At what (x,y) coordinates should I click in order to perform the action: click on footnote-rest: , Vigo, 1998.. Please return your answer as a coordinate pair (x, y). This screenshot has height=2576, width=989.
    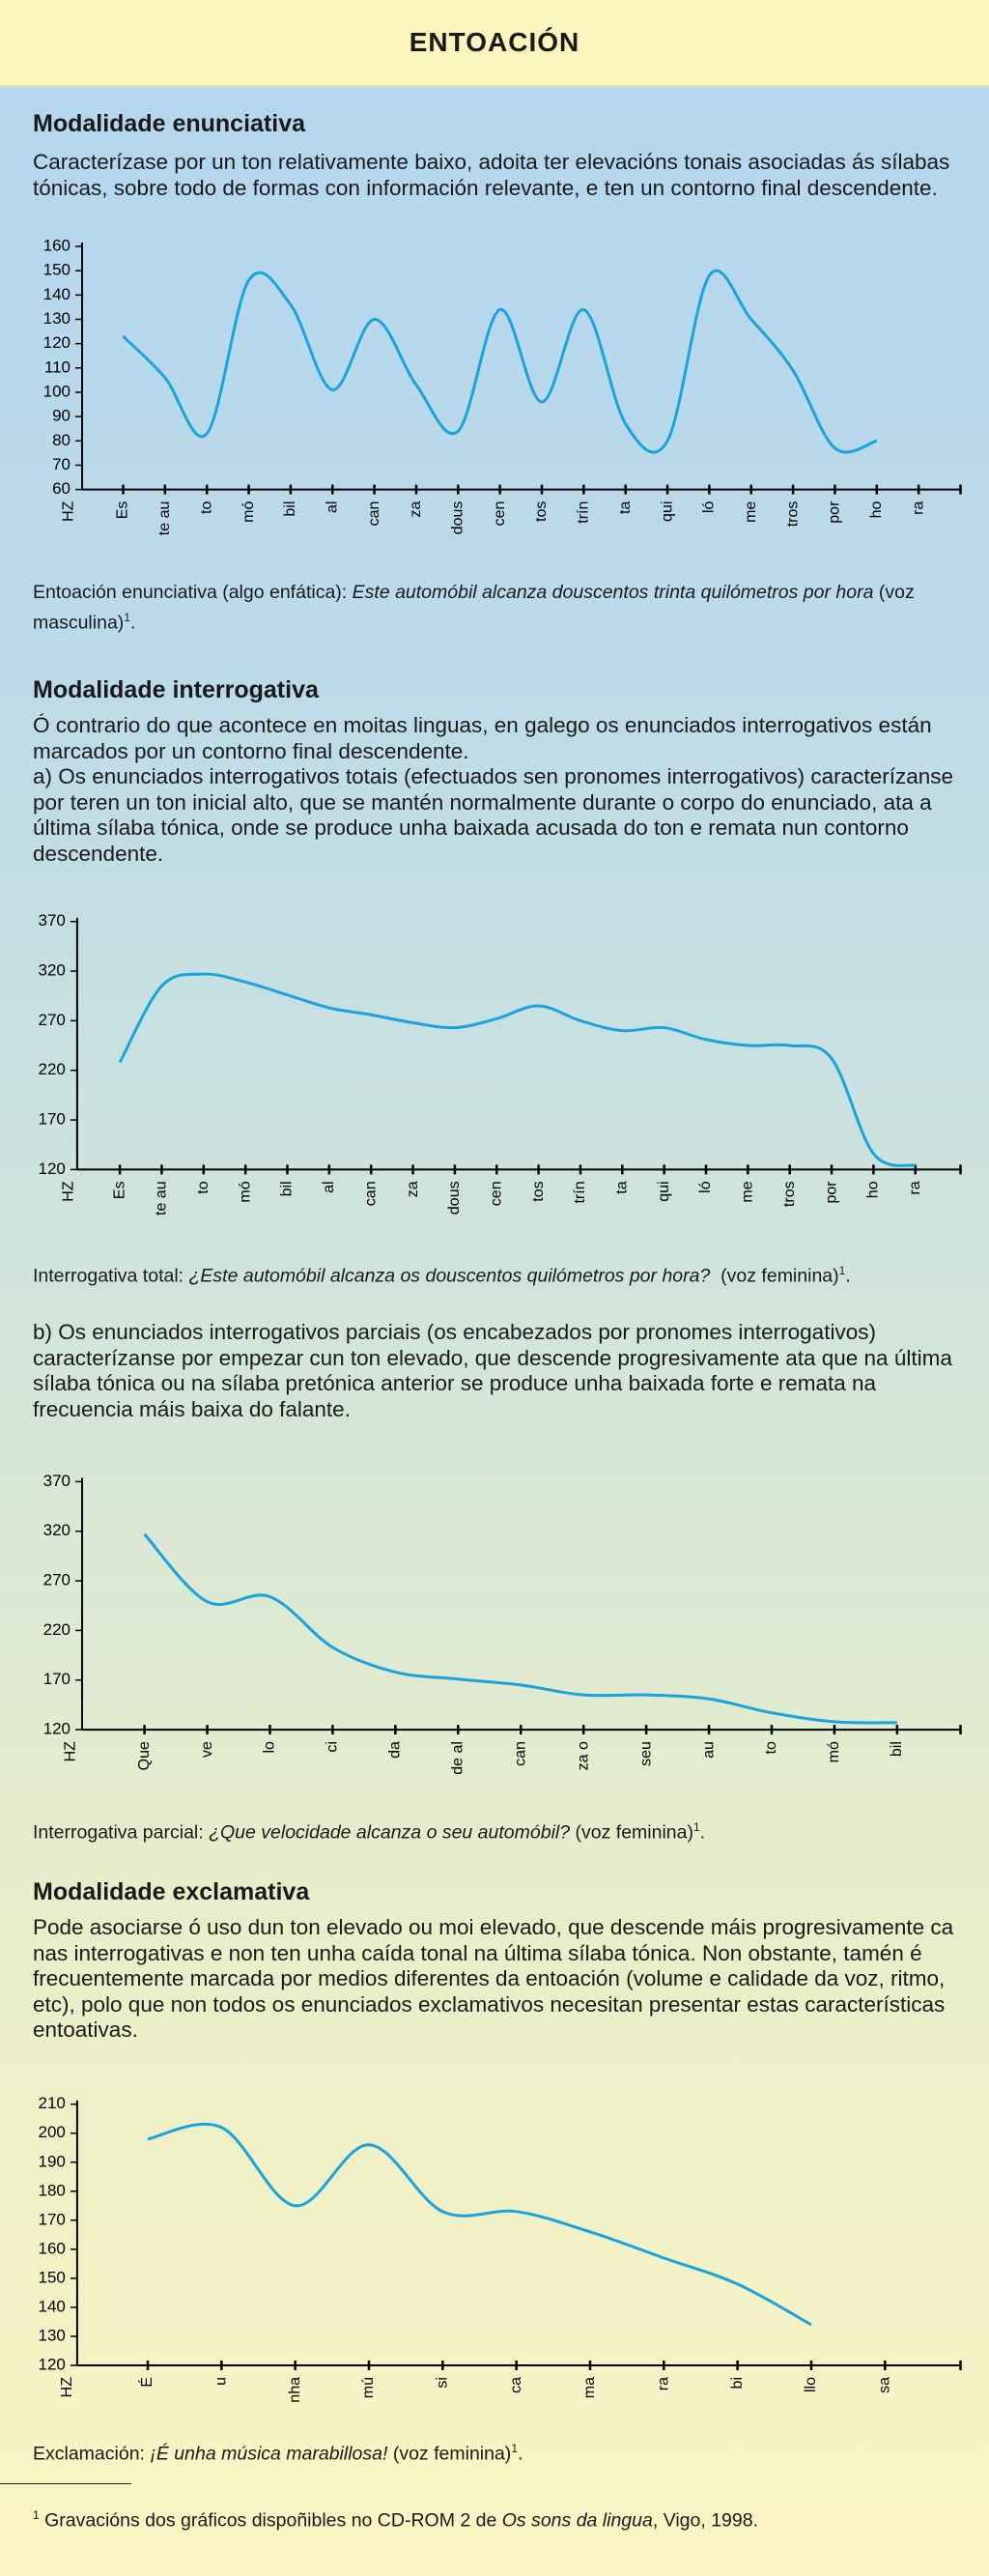
    Looking at the image, I should click on (705, 2521).